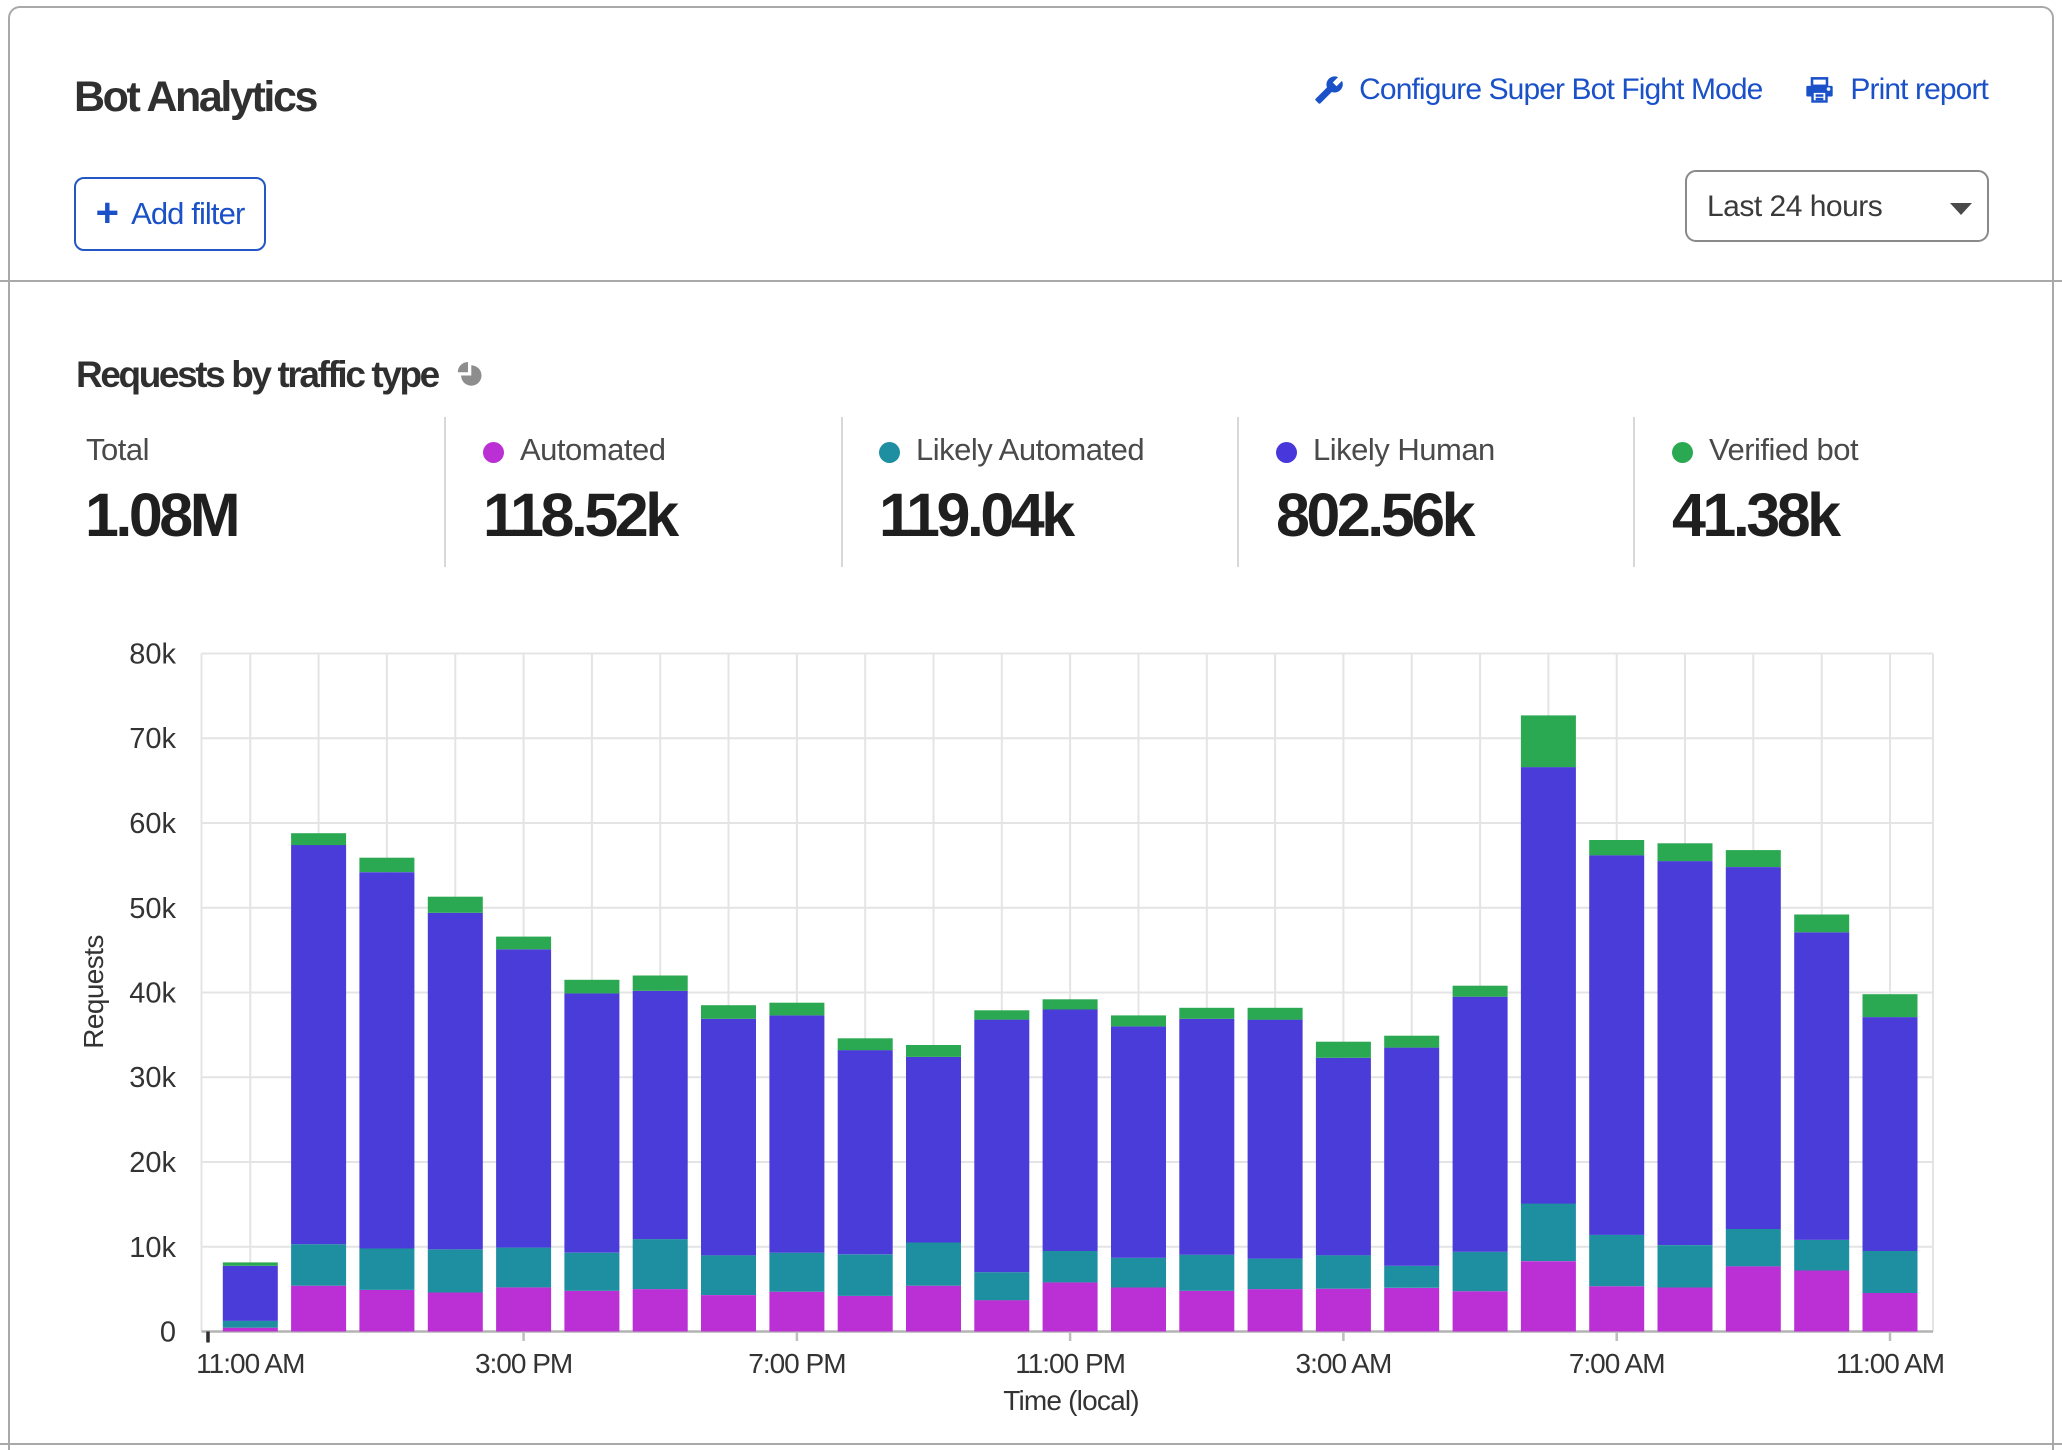 Image resolution: width=2062 pixels, height=1450 pixels. I want to click on svg-text: Requests, so click(93, 992).